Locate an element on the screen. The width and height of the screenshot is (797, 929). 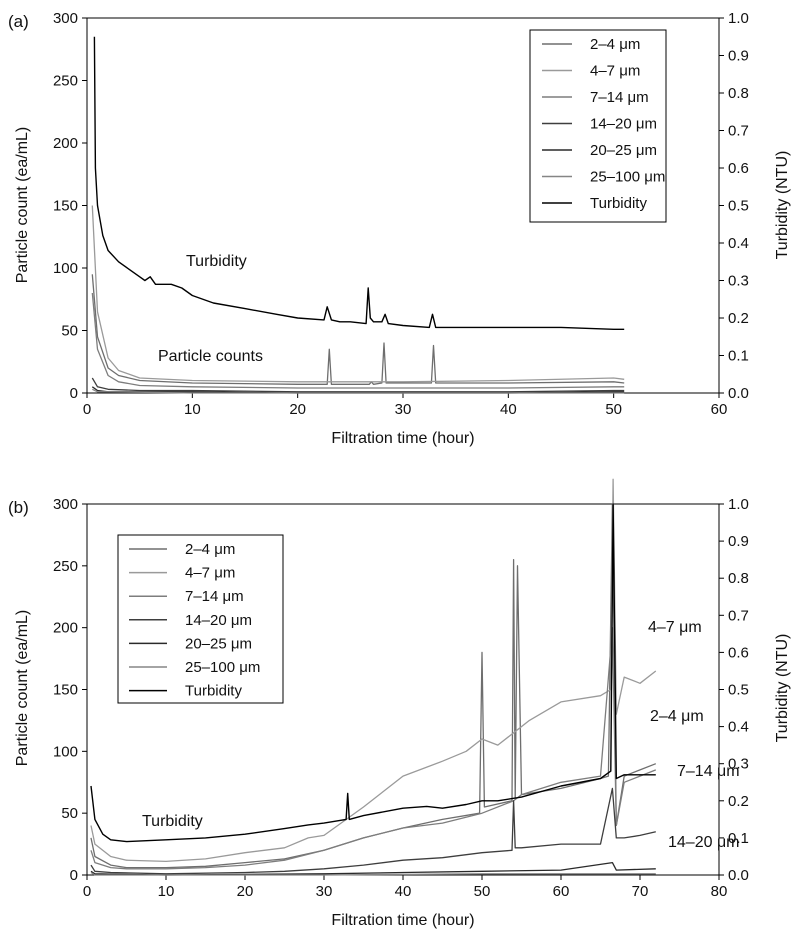
y-axis-title-left: Particle count (ea/mL) is located at coordinates (22, 688).